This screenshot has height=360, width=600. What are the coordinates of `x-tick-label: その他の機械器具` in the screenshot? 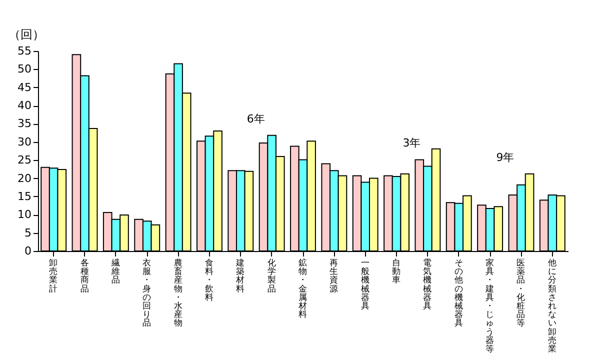 It's located at (459, 293).